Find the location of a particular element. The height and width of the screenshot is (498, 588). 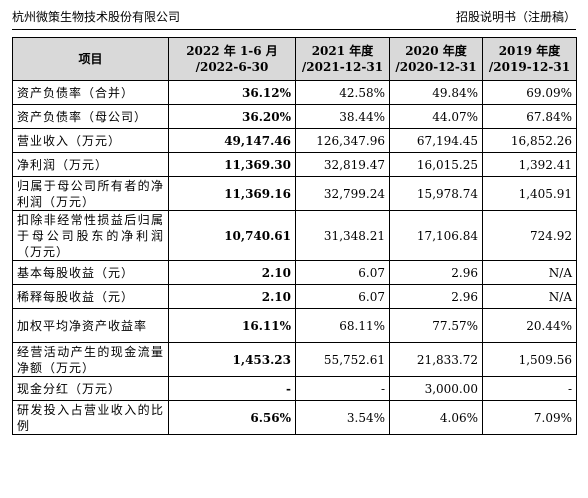

row-label: 研发投入占营业收入的比例 is located at coordinates (90, 417).